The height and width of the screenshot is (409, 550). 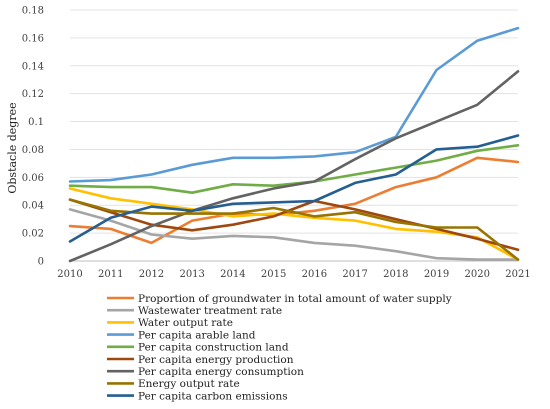 What do you see at coordinates (33, 11) in the screenshot?
I see `y-tick-label: 0.18` at bounding box center [33, 11].